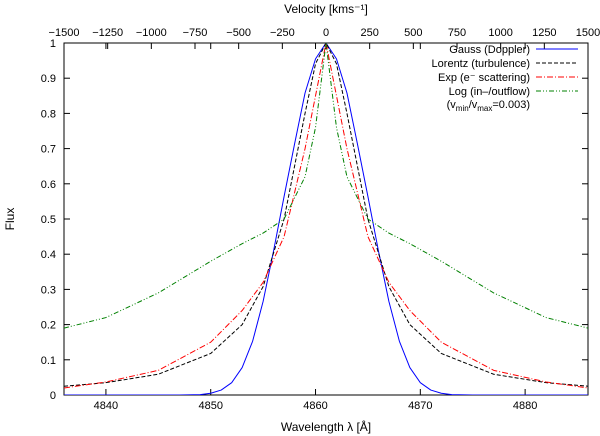 The width and height of the screenshot is (600, 436). What do you see at coordinates (326, 33) in the screenshot?
I see `x2-tick-label-6: 0` at bounding box center [326, 33].